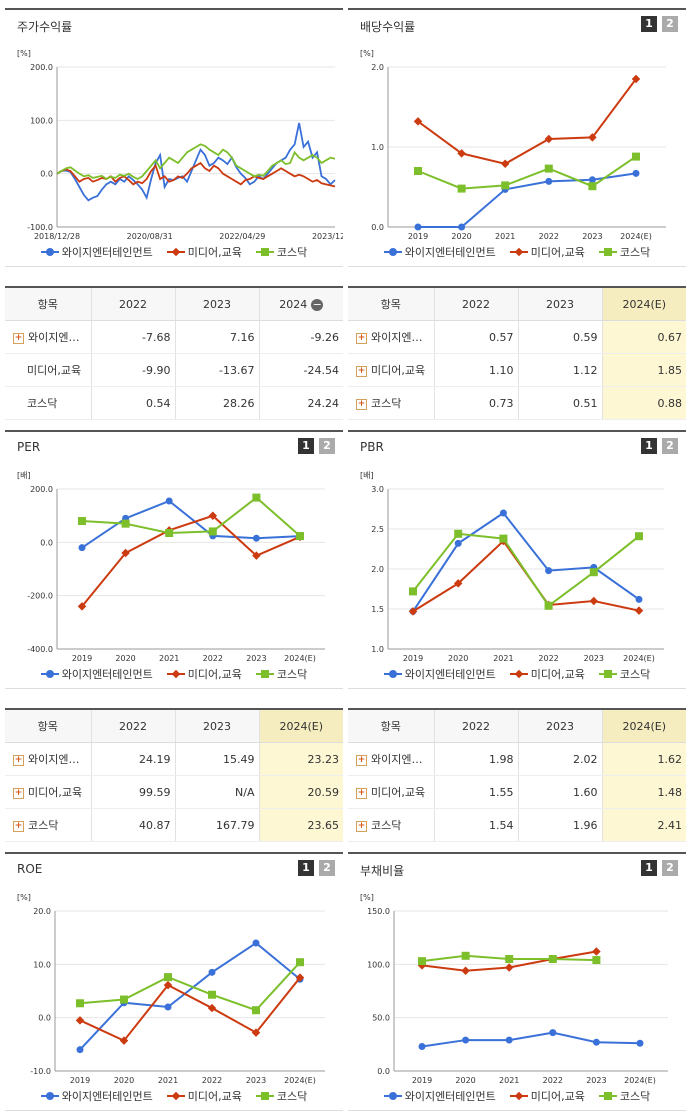  What do you see at coordinates (216, 759) in the screenshot?
I see `table-cell: 15.49` at bounding box center [216, 759].